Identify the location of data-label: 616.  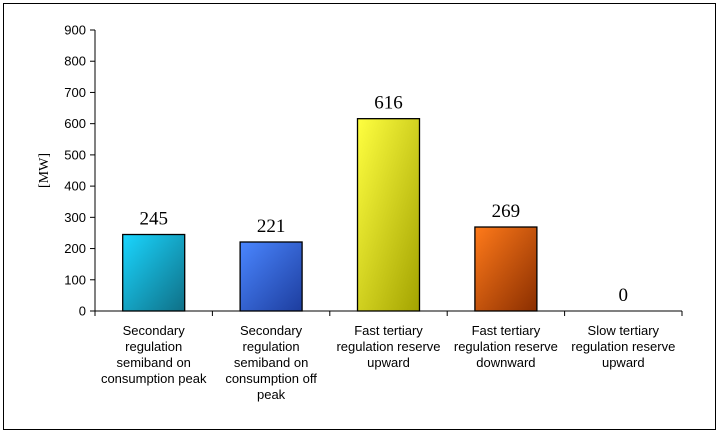
(388, 103).